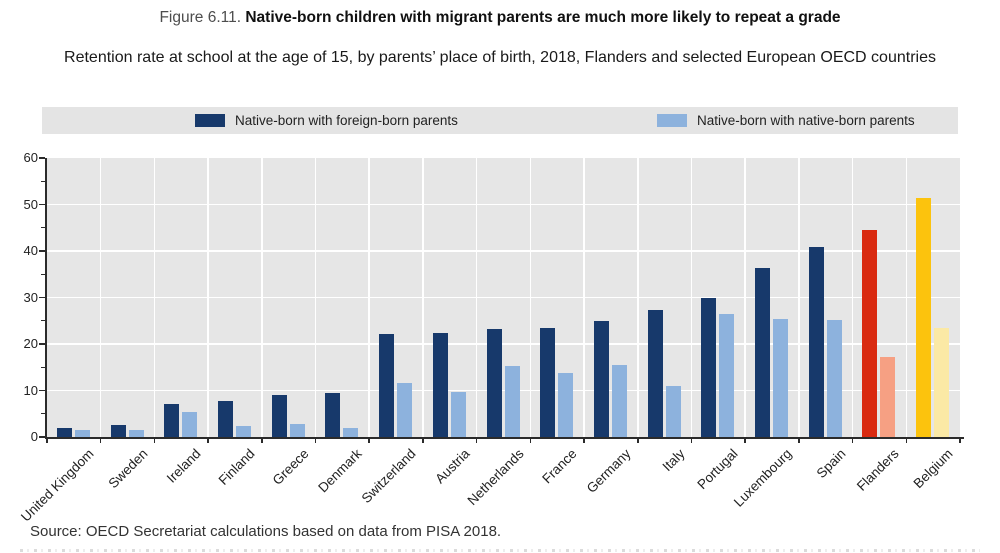 This screenshot has height=553, width=1000. Describe the element at coordinates (608, 471) in the screenshot. I see `x-axis-label: Germany` at that location.